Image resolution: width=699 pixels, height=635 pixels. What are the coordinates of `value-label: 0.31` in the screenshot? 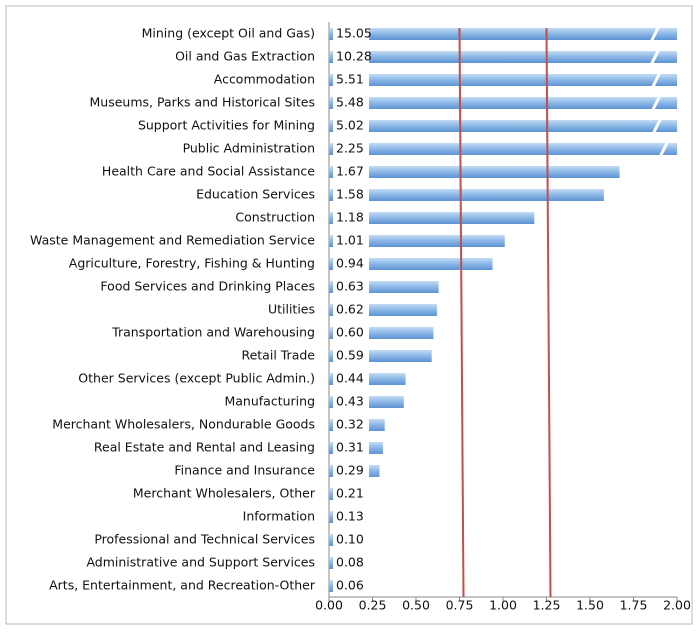 It's located at (350, 447).